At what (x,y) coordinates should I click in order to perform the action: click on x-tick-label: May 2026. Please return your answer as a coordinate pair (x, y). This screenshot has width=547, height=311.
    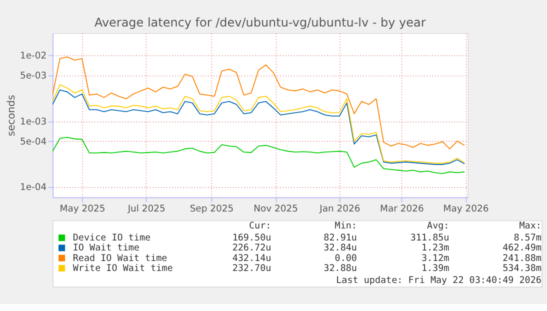
    Looking at the image, I should click on (466, 208).